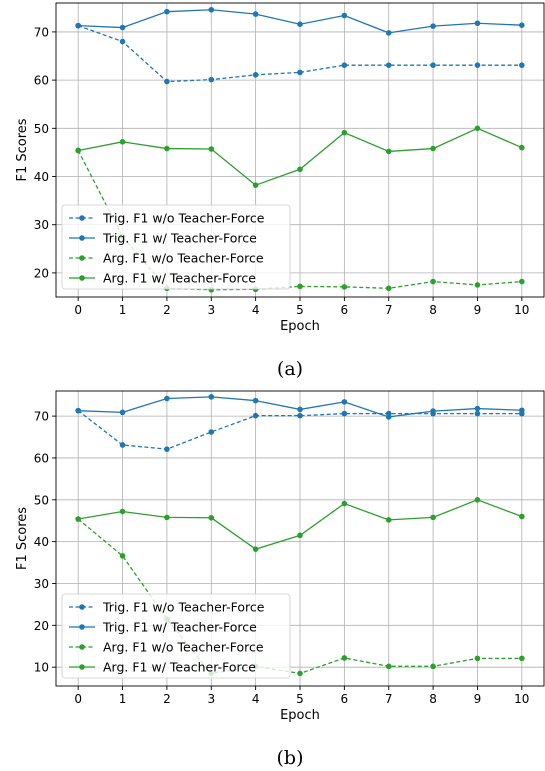 The height and width of the screenshot is (771, 545). Describe the element at coordinates (123, 699) in the screenshot. I see `x-tick-label: 1` at that location.